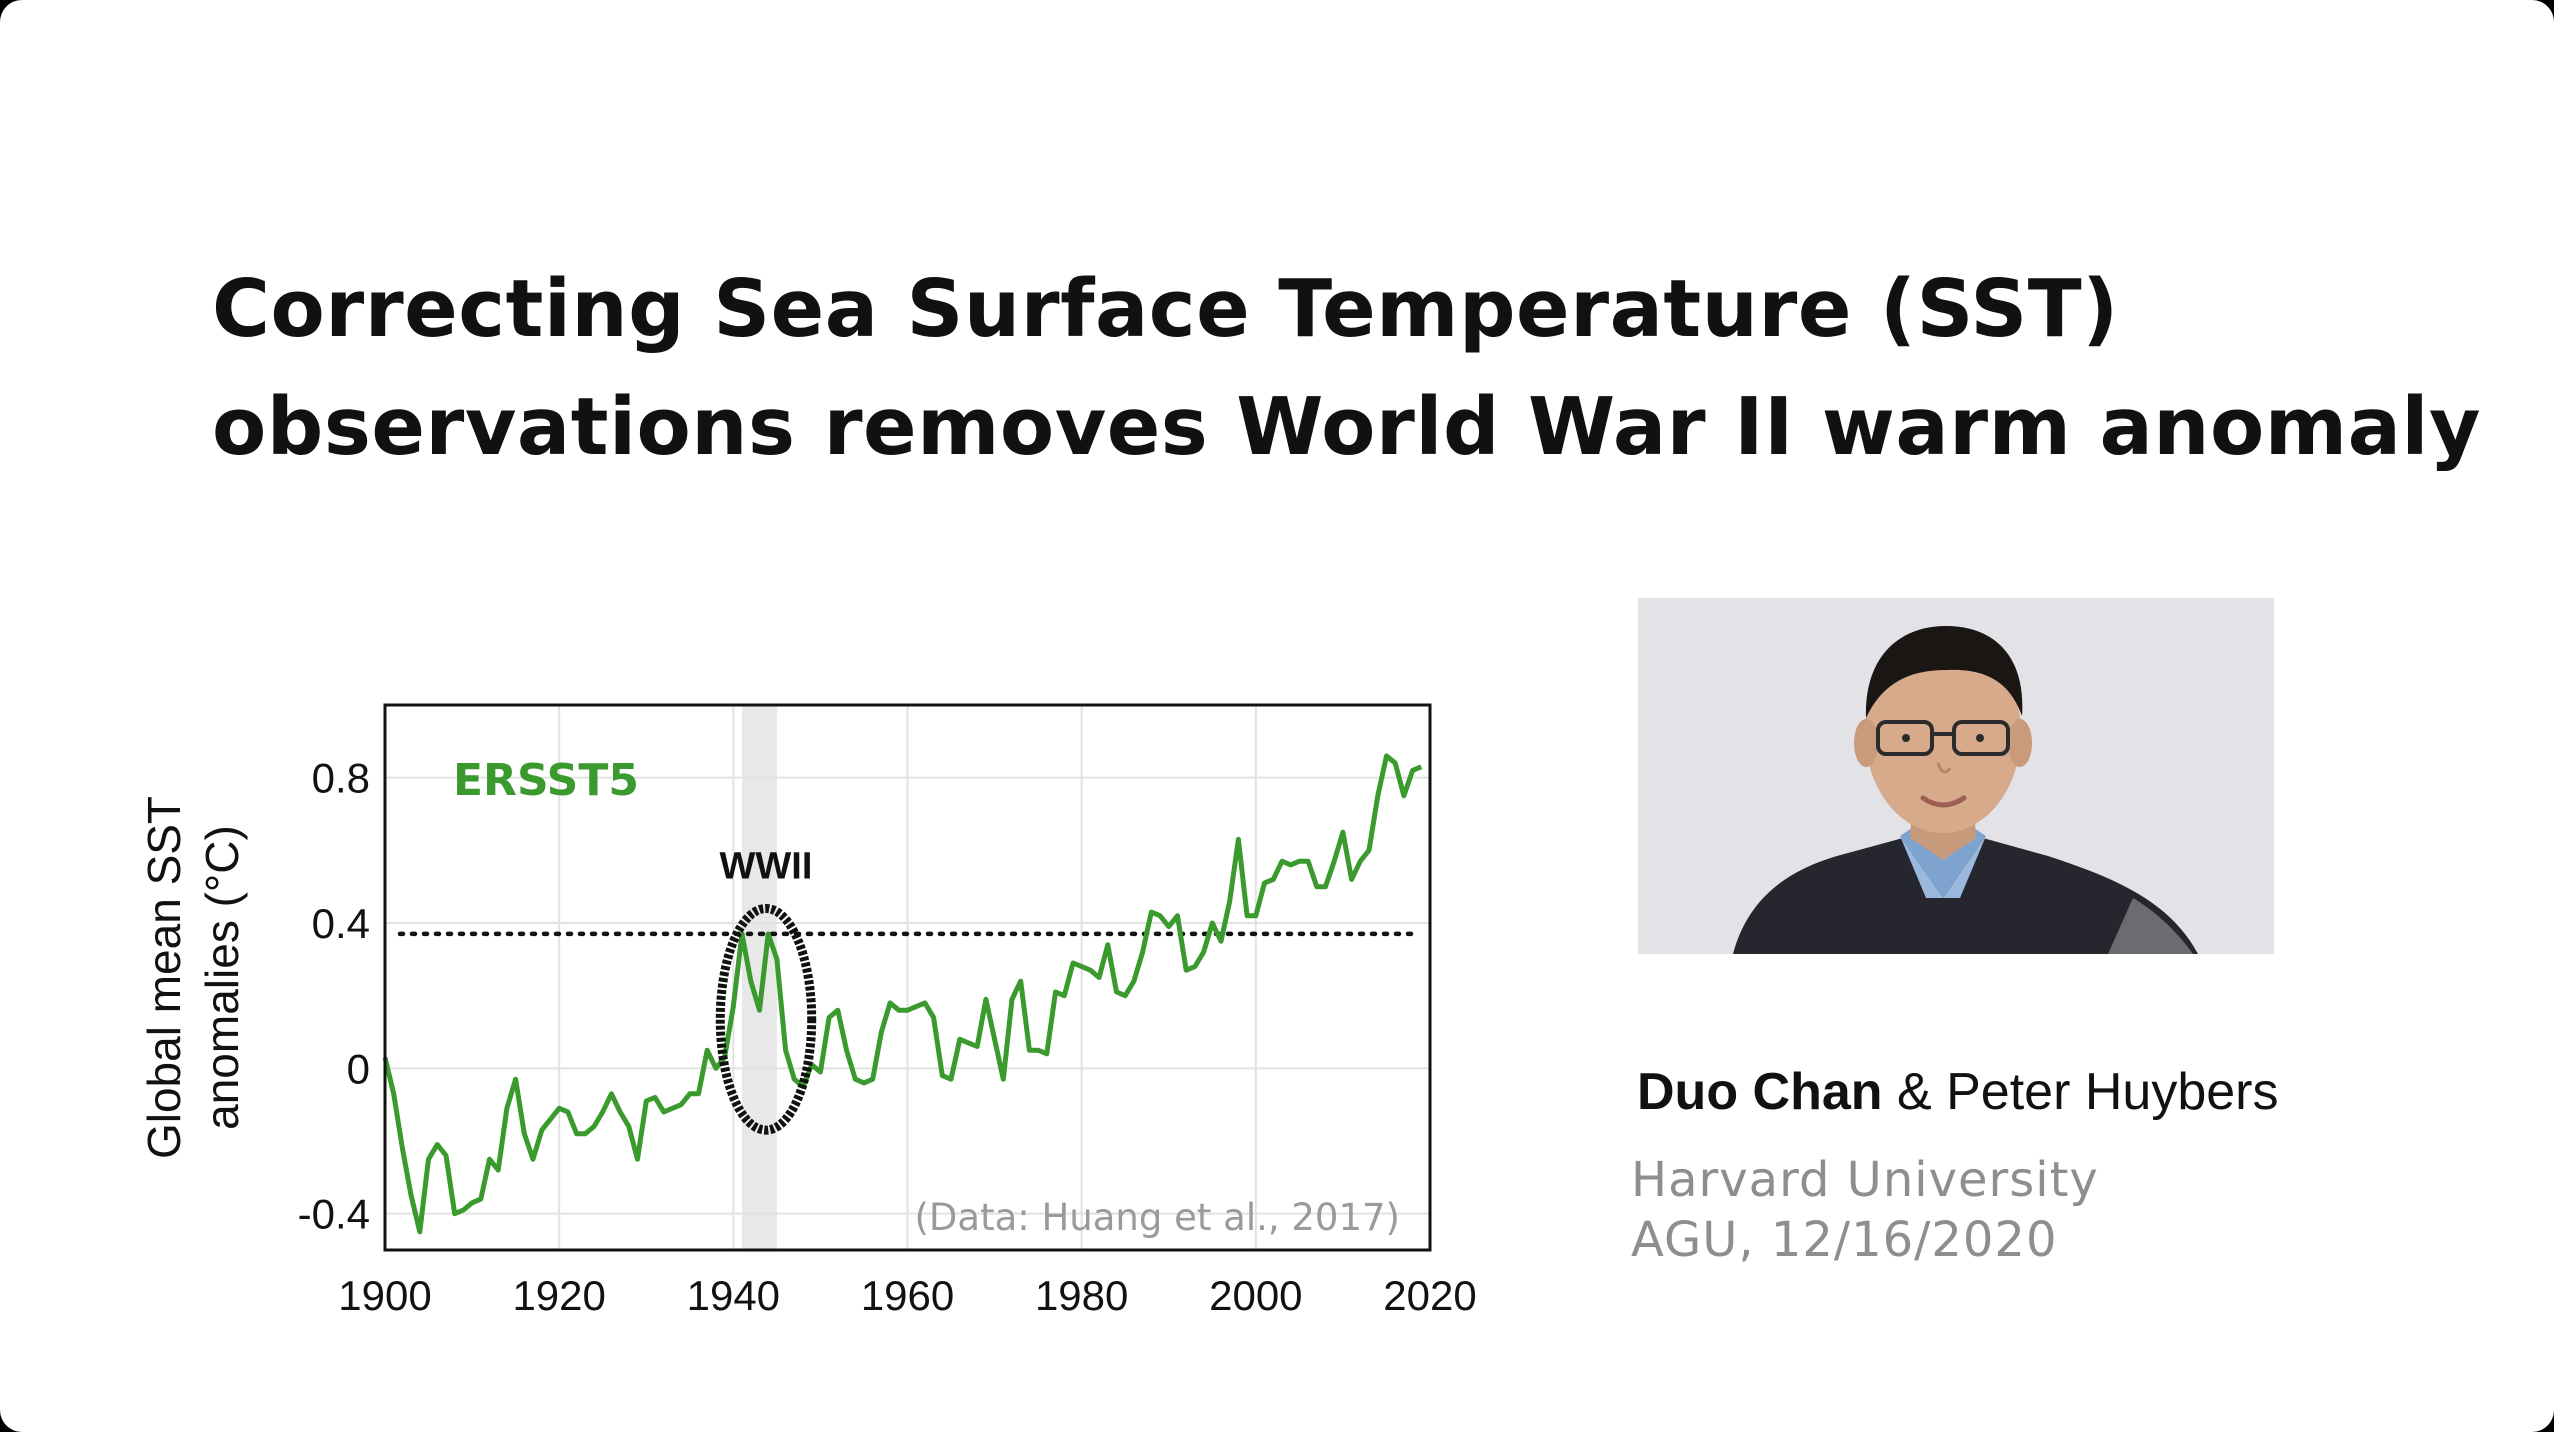  I want to click on y-axis-label-line2: anomalies (°C), so click(222, 977).